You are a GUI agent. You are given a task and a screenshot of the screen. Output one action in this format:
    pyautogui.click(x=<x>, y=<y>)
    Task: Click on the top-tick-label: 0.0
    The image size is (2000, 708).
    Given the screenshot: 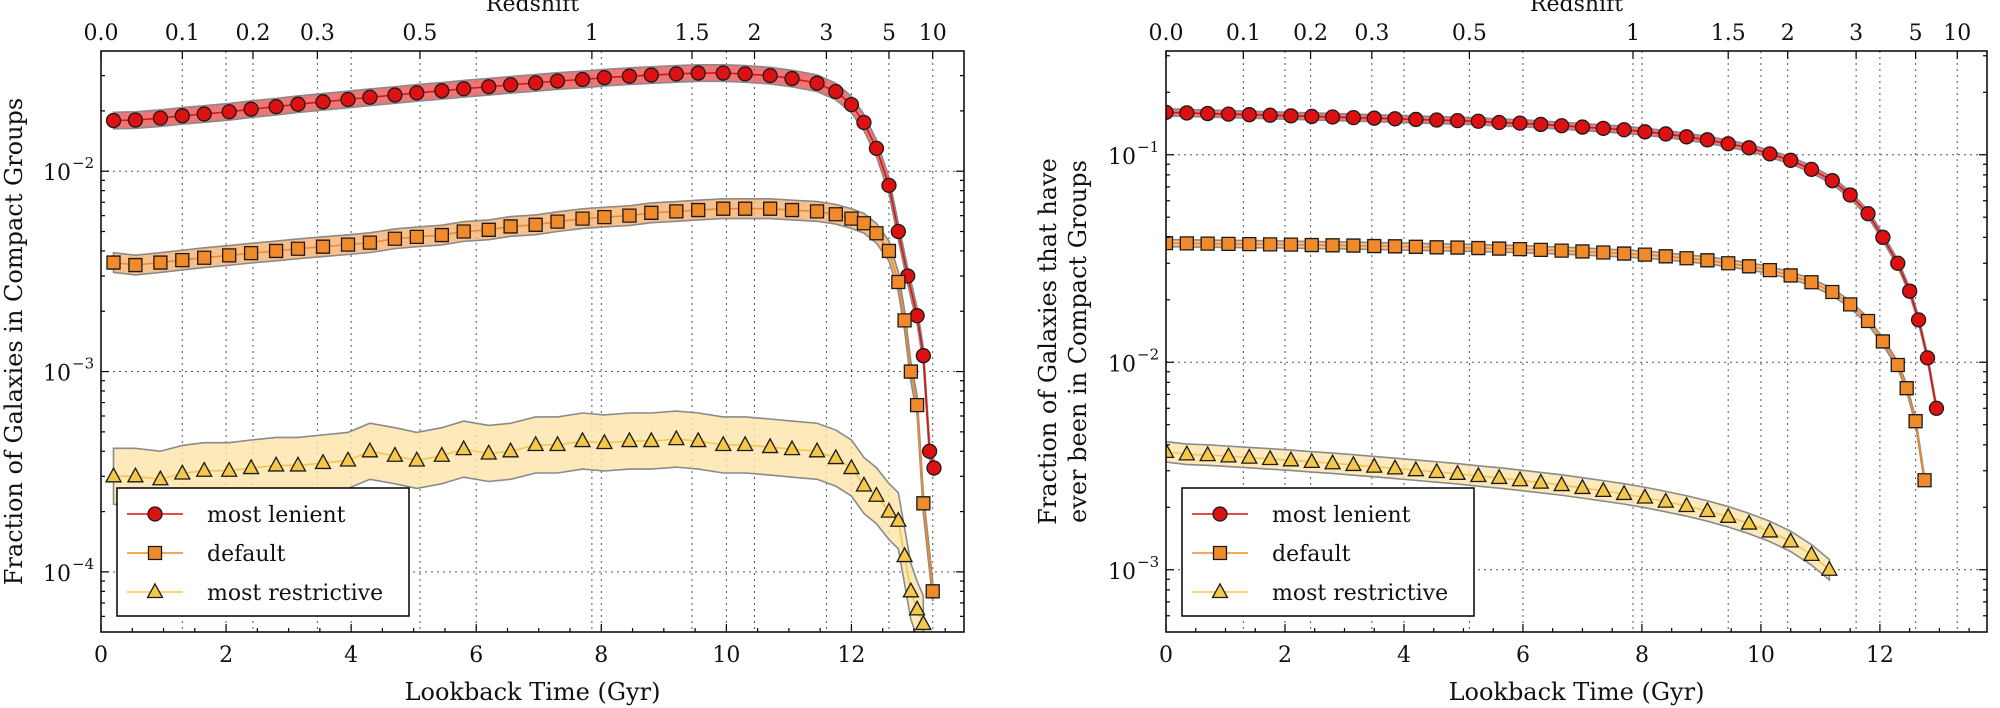 What is the action you would take?
    pyautogui.click(x=1166, y=33)
    